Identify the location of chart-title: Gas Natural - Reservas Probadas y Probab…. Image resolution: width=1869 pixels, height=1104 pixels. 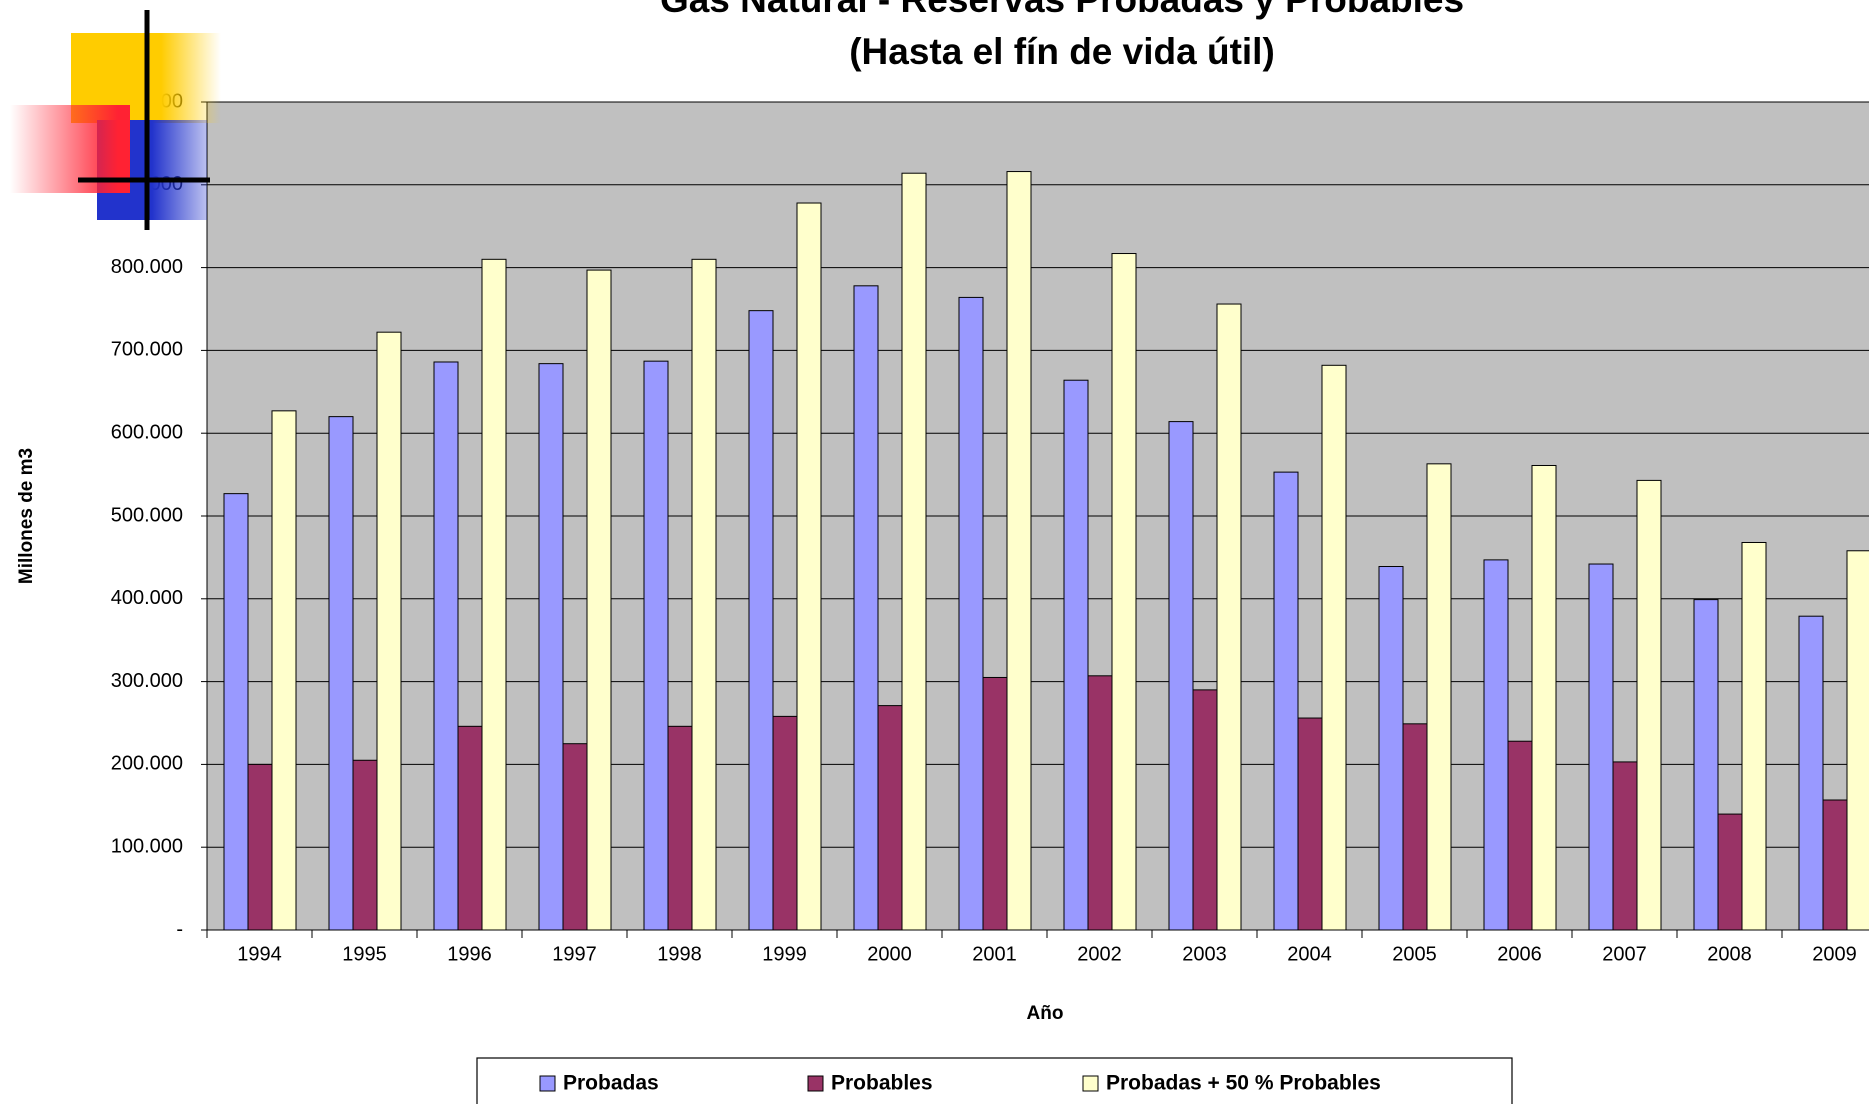
(1062, 10).